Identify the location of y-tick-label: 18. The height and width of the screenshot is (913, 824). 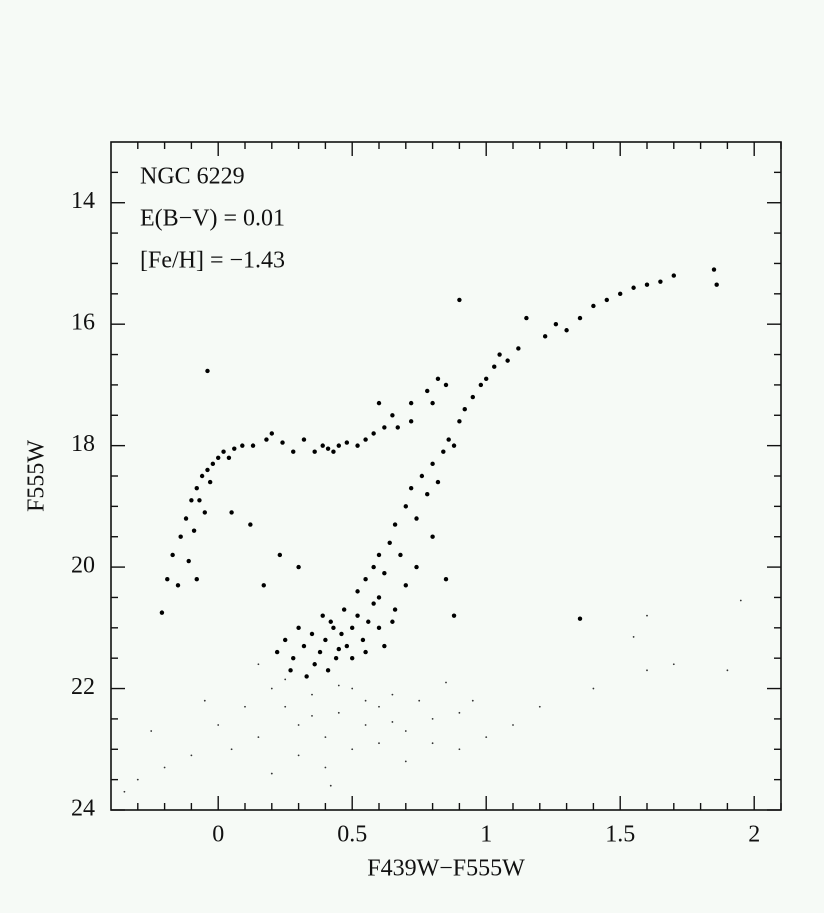
(83, 444).